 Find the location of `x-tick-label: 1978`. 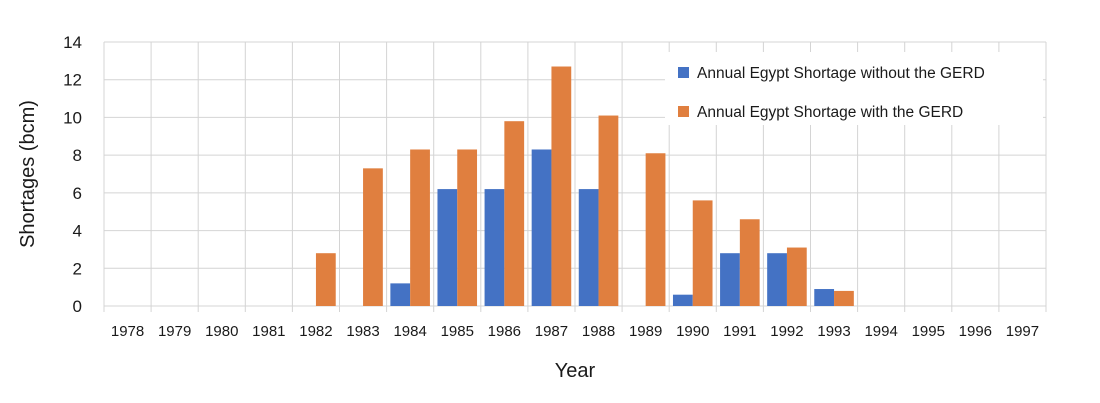

x-tick-label: 1978 is located at coordinates (127, 331).